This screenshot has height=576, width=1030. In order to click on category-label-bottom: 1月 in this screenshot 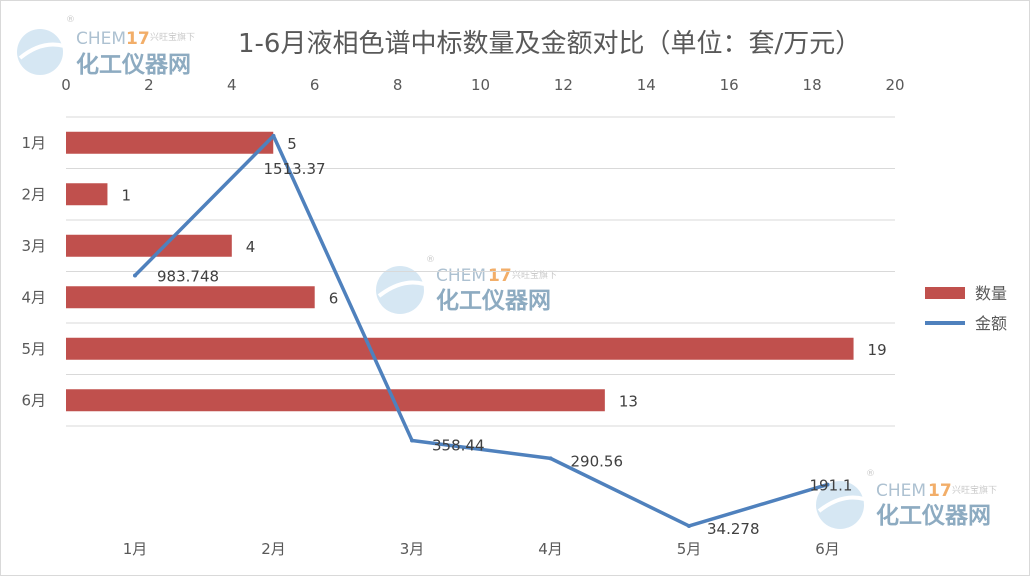, I will do `click(135, 549)`.